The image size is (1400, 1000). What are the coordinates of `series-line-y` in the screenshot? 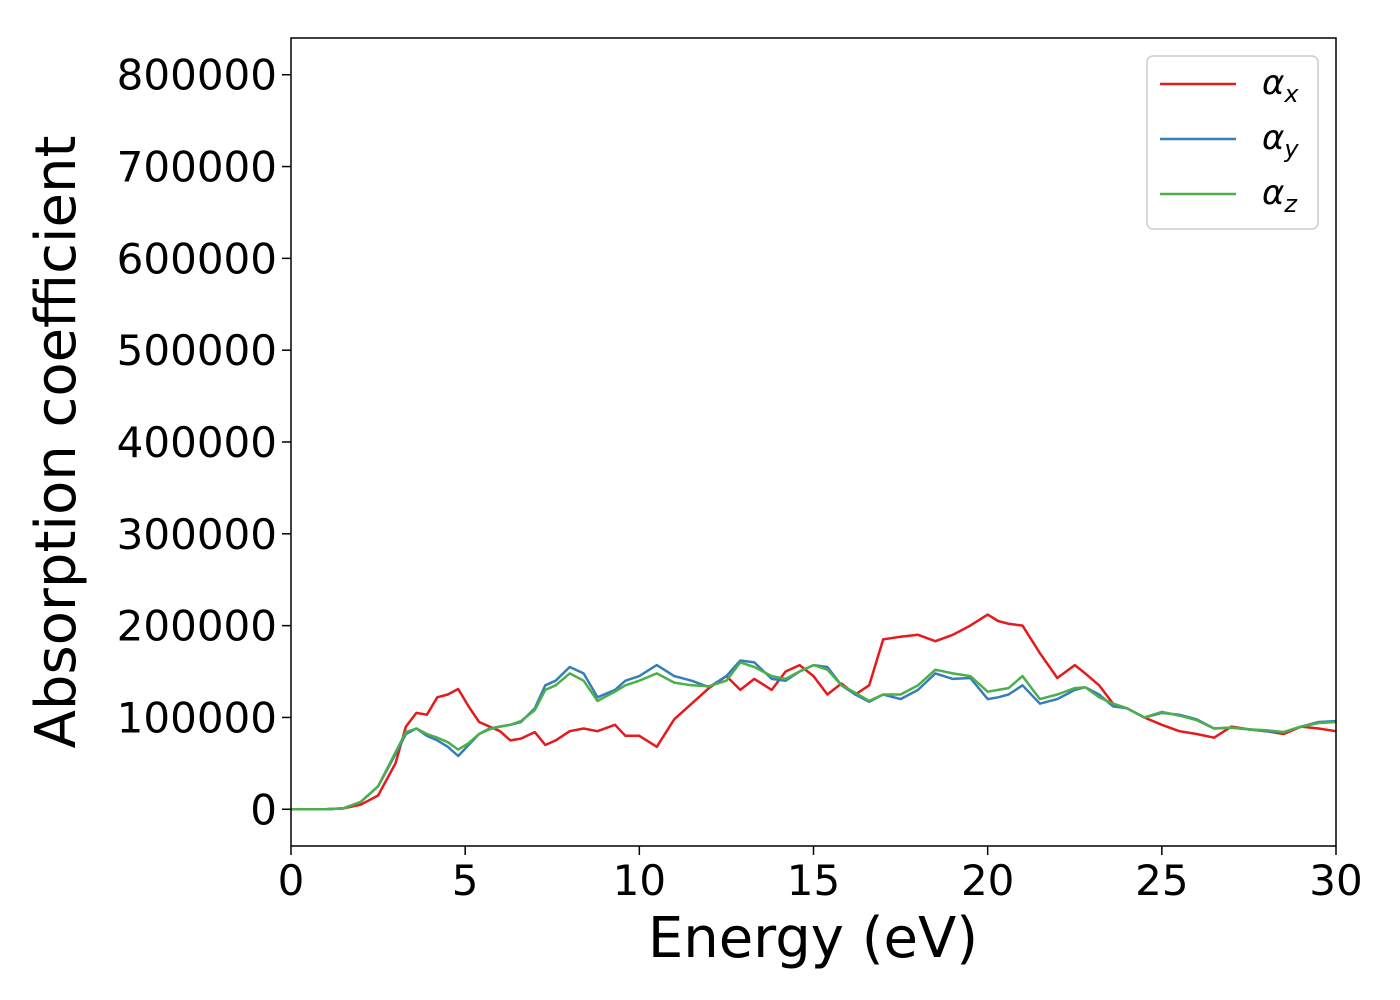 It's located at (814, 735).